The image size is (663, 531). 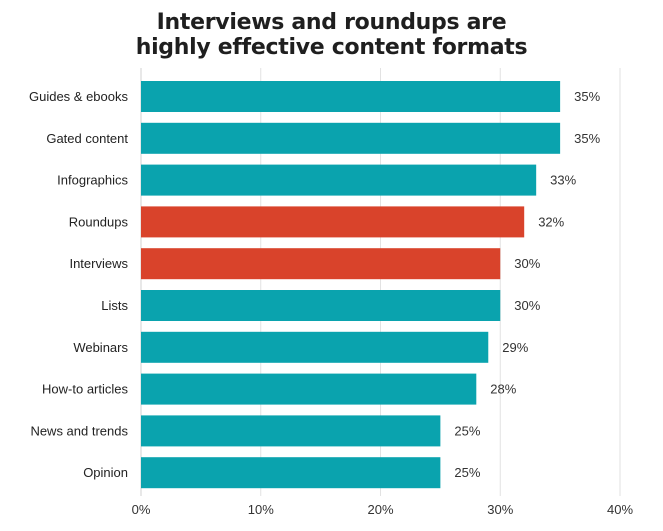 I want to click on data-label: 33%, so click(x=563, y=180).